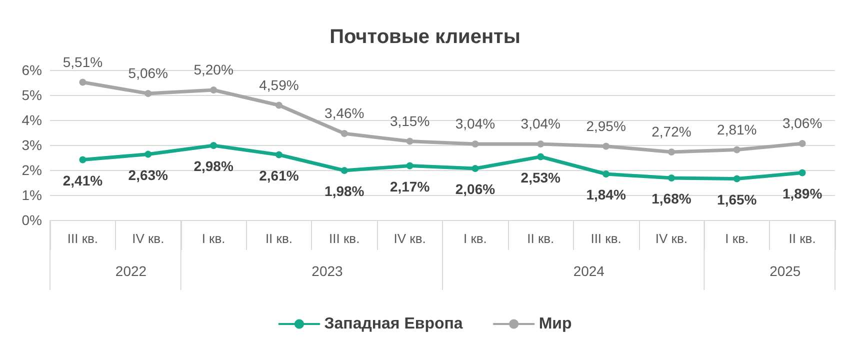 The image size is (850, 345). Describe the element at coordinates (344, 191) in the screenshot. I see `data-label: 1,98%` at that location.